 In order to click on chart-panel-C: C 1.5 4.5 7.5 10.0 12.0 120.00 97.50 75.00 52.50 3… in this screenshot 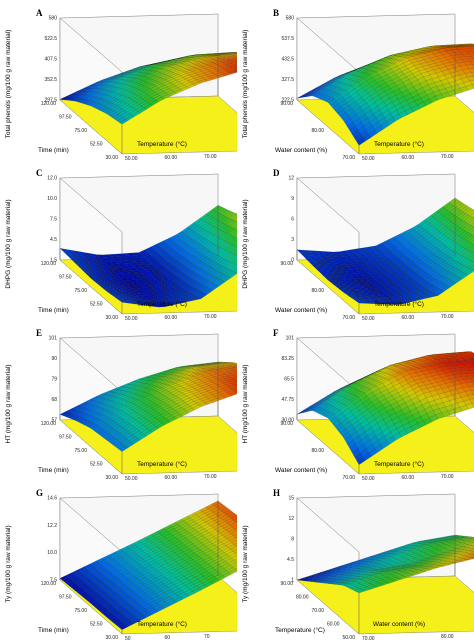, I will do `click(118, 240)`.